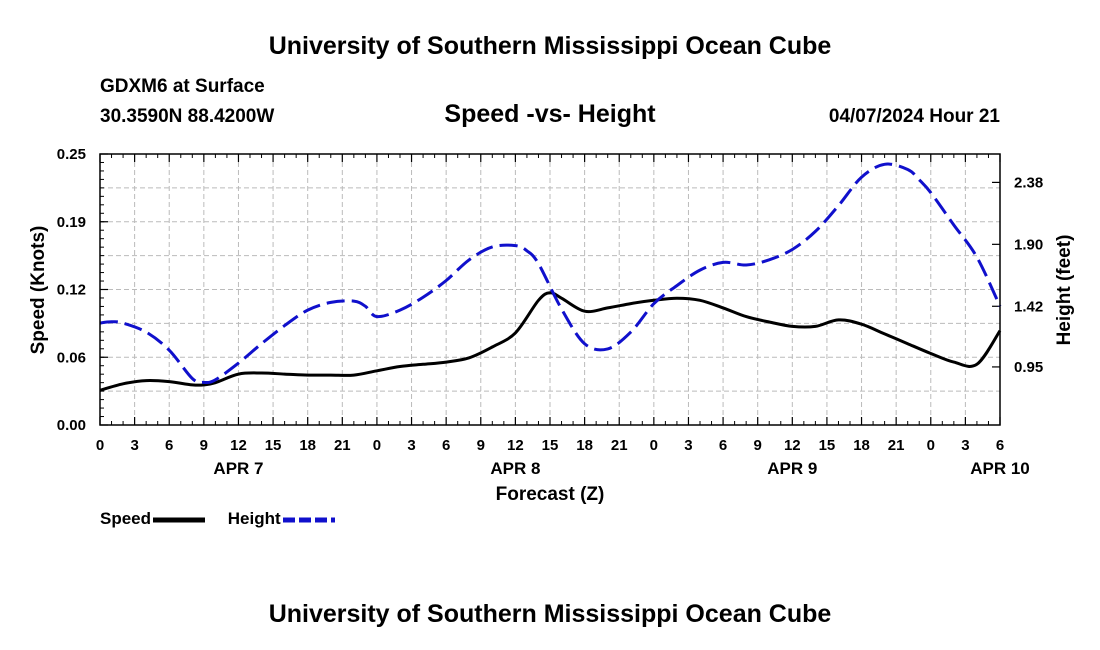 The image size is (1100, 650). What do you see at coordinates (792, 468) in the screenshot?
I see `date-label: APR 9` at bounding box center [792, 468].